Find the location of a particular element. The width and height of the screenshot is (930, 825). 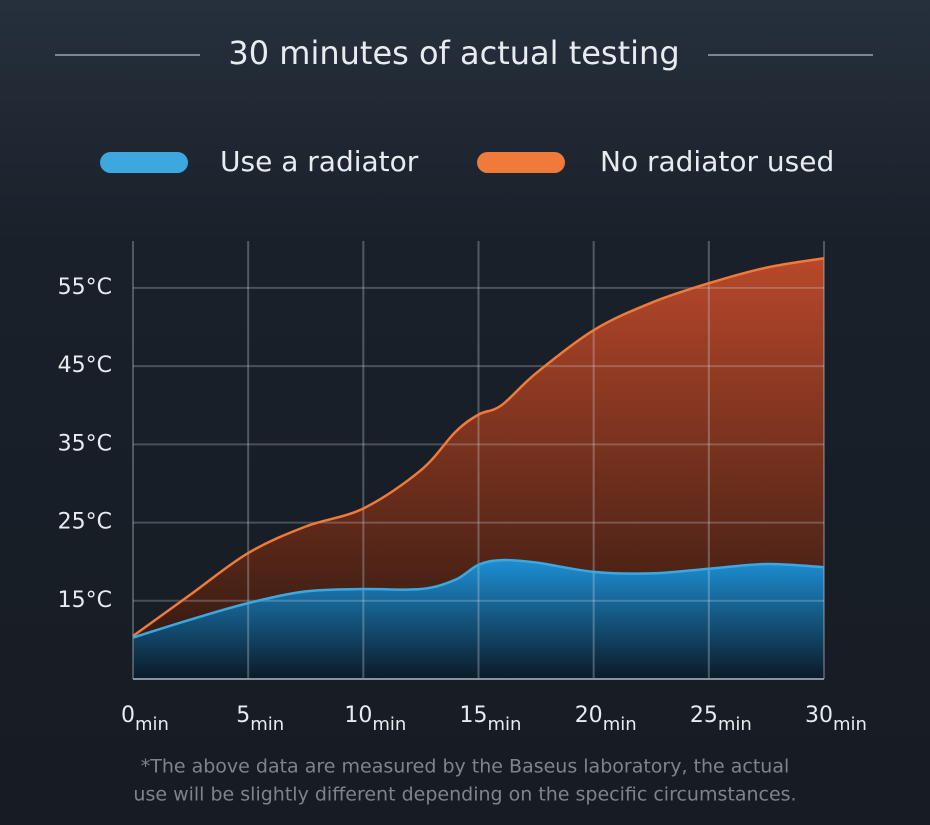

x-tick-label: 0min is located at coordinates (145, 719).